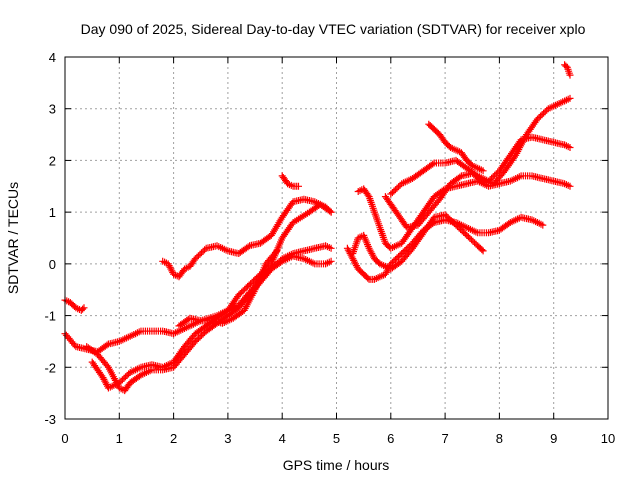  Describe the element at coordinates (64, 438) in the screenshot. I see `x-tick-label: 0` at that location.